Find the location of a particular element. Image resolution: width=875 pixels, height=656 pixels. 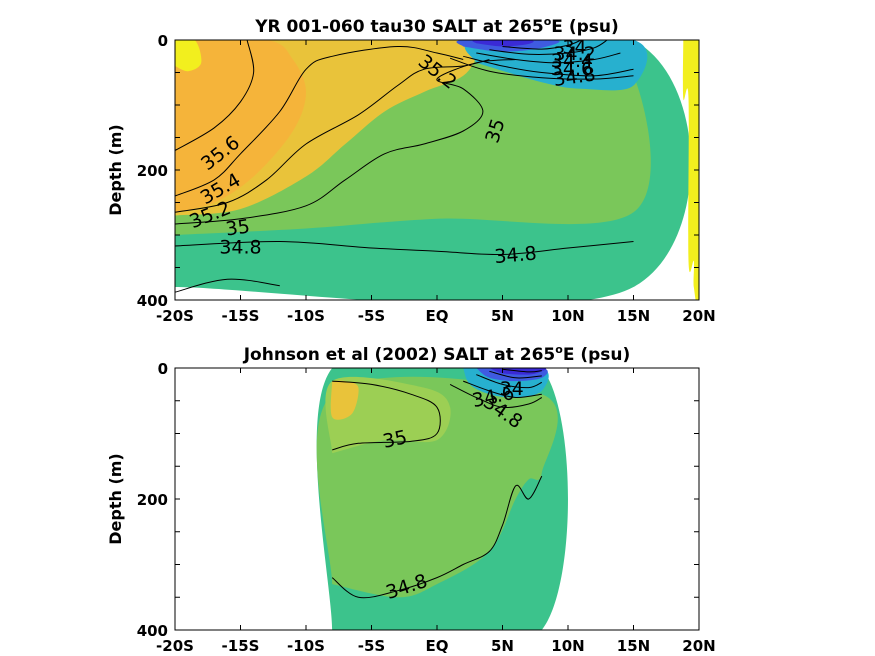

contour-label: 34.6 is located at coordinates (572, 69).